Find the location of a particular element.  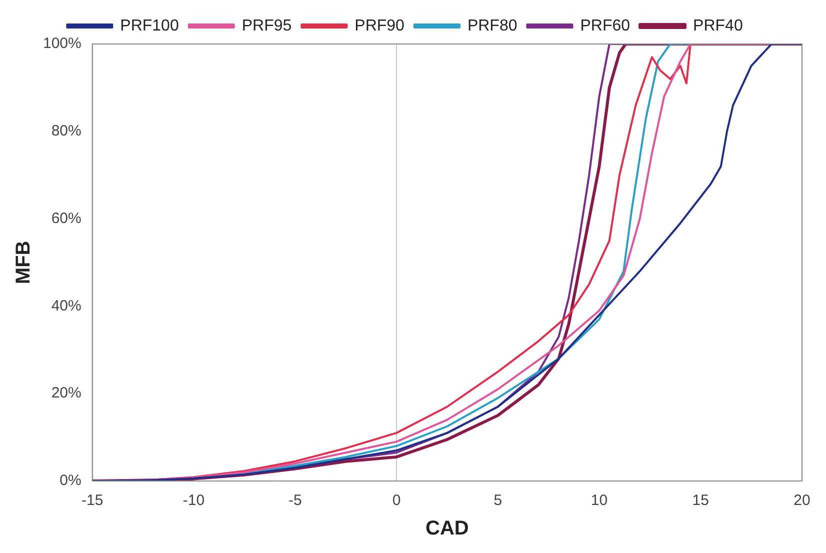

y-tick-label: 40% is located at coordinates (66, 305).